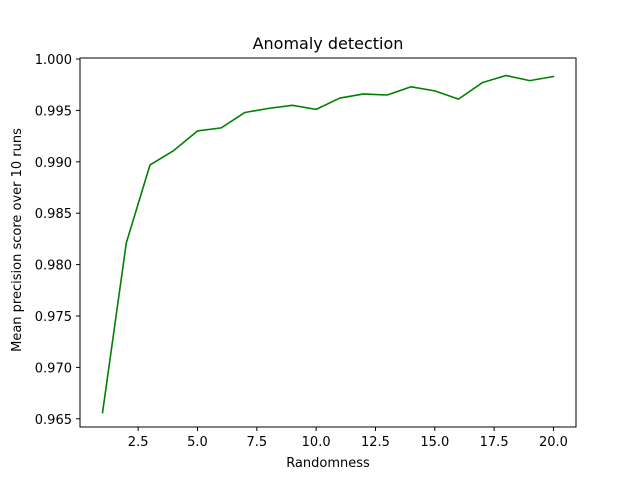  What do you see at coordinates (138, 442) in the screenshot?
I see `x-tick-label: 2.5` at bounding box center [138, 442].